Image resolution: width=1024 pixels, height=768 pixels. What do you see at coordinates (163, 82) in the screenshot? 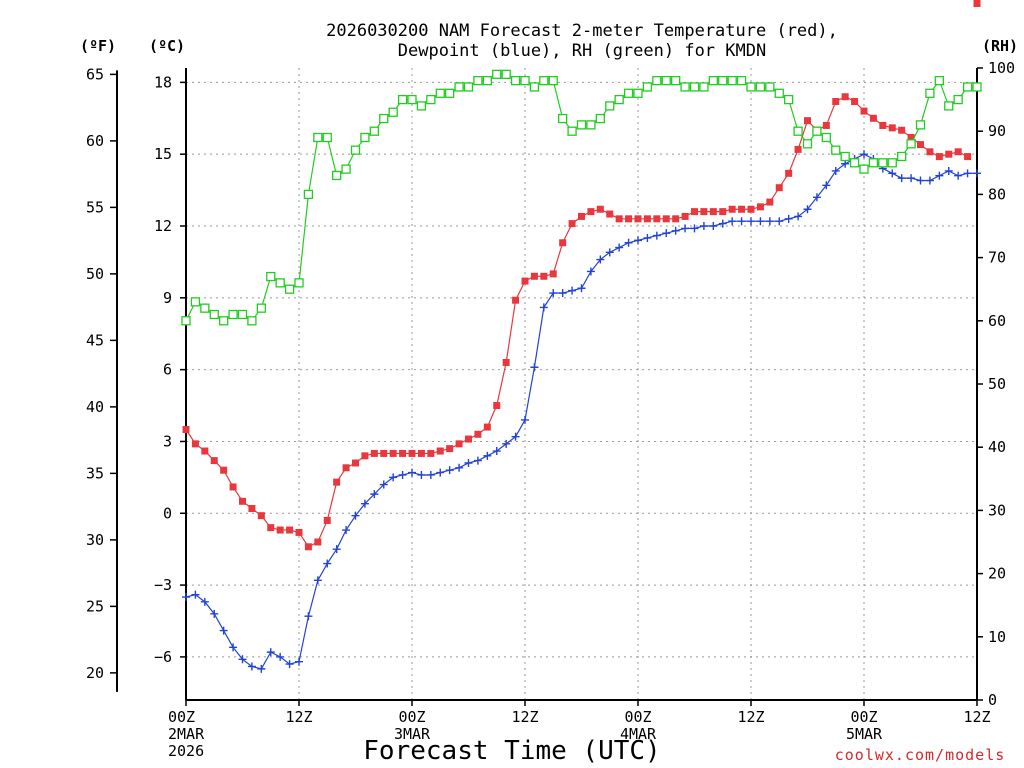
I see `celsius-tick-label: 18` at bounding box center [163, 82].